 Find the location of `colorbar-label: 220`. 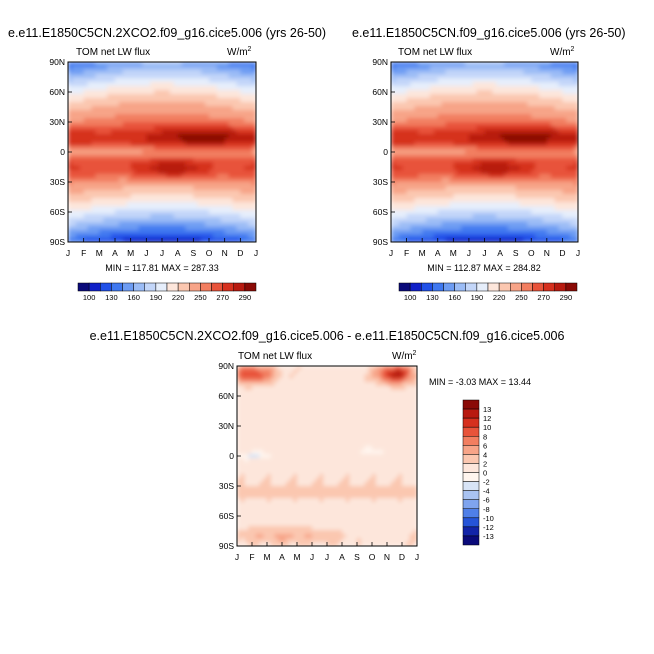

colorbar-label: 220 is located at coordinates (499, 297).